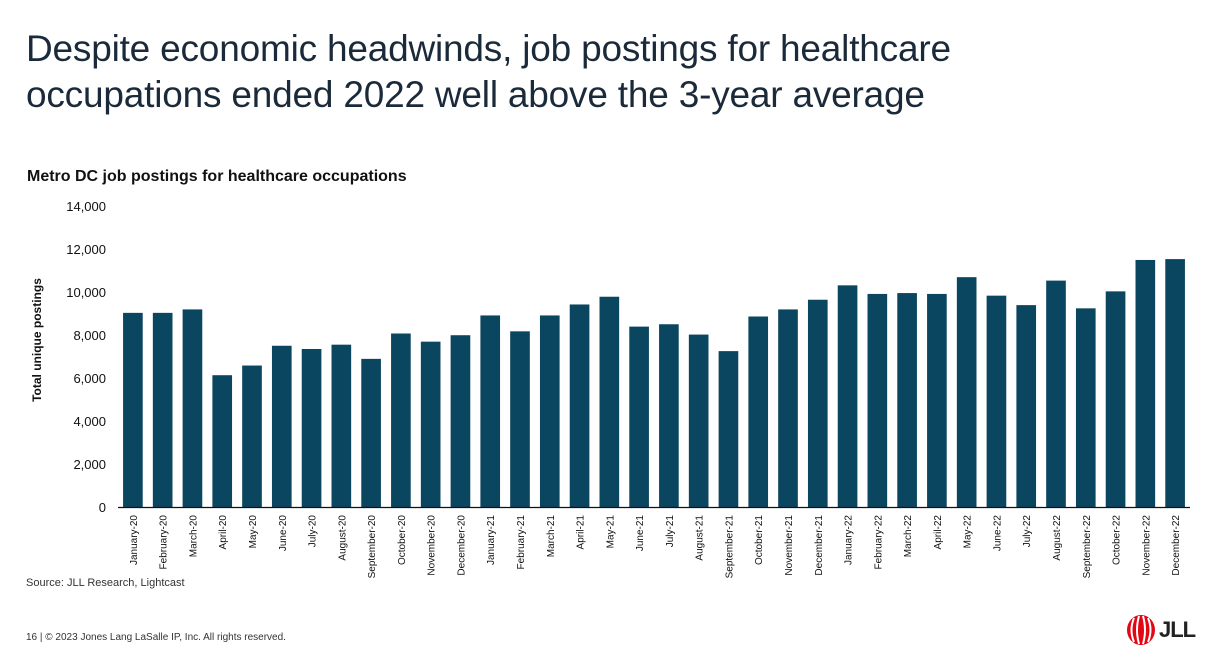  Describe the element at coordinates (521, 542) in the screenshot. I see `x-tick-label: February-21` at that location.